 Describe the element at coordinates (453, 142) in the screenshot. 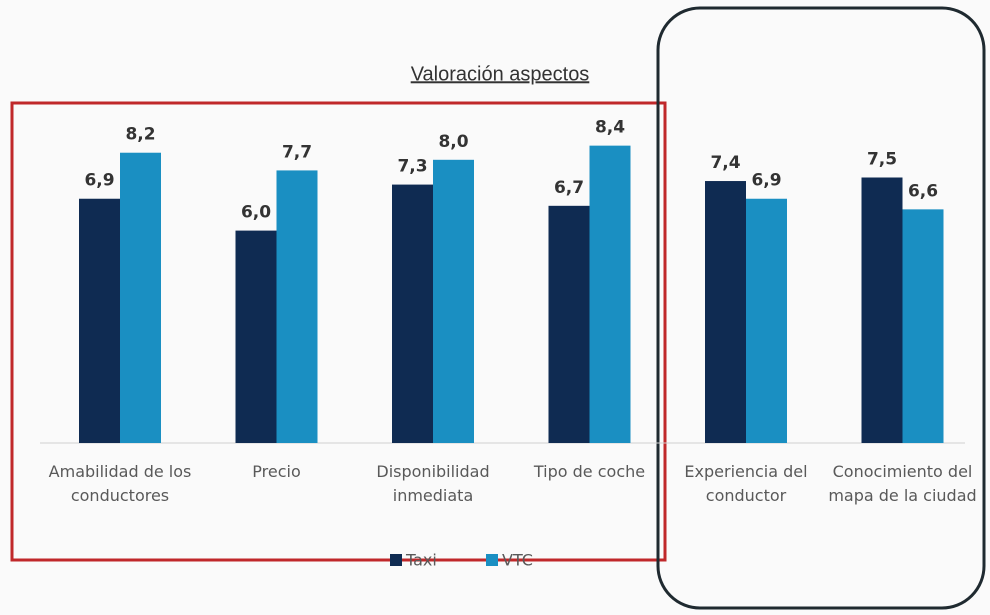

I see `value-label: 8,0` at that location.